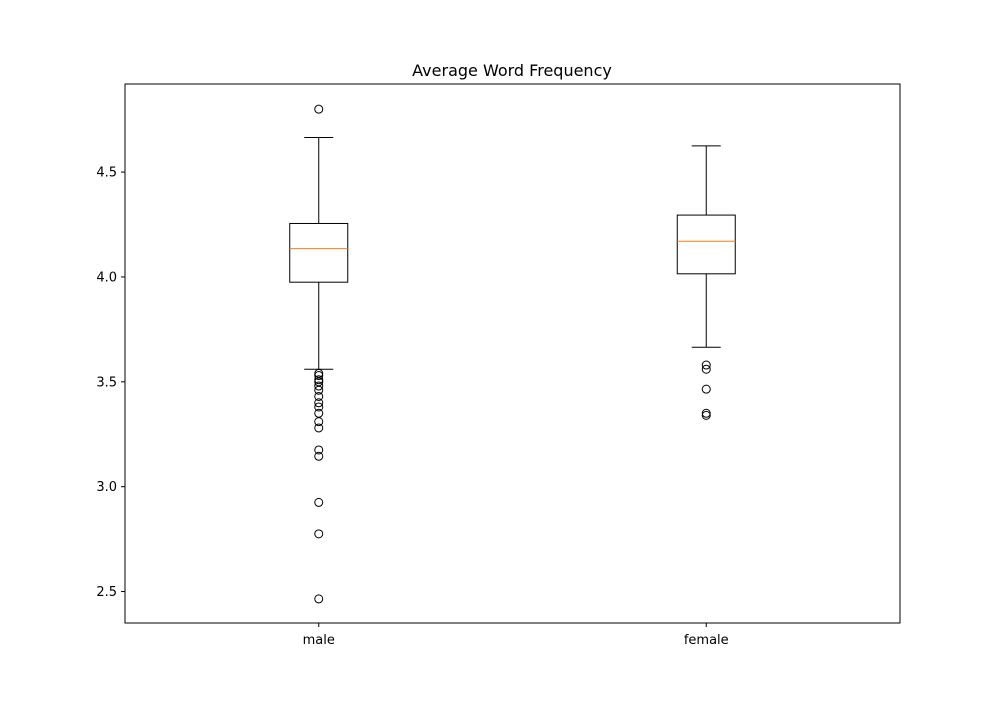 This screenshot has width=1000, height=705. I want to click on chart-title: Average Word Frequency, so click(512, 70).